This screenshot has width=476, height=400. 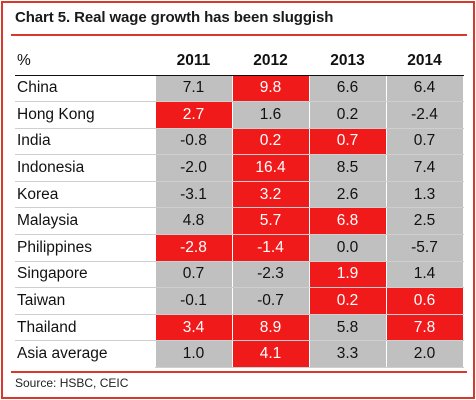 I want to click on value-cell-highlighted: 5.7, so click(x=270, y=221).